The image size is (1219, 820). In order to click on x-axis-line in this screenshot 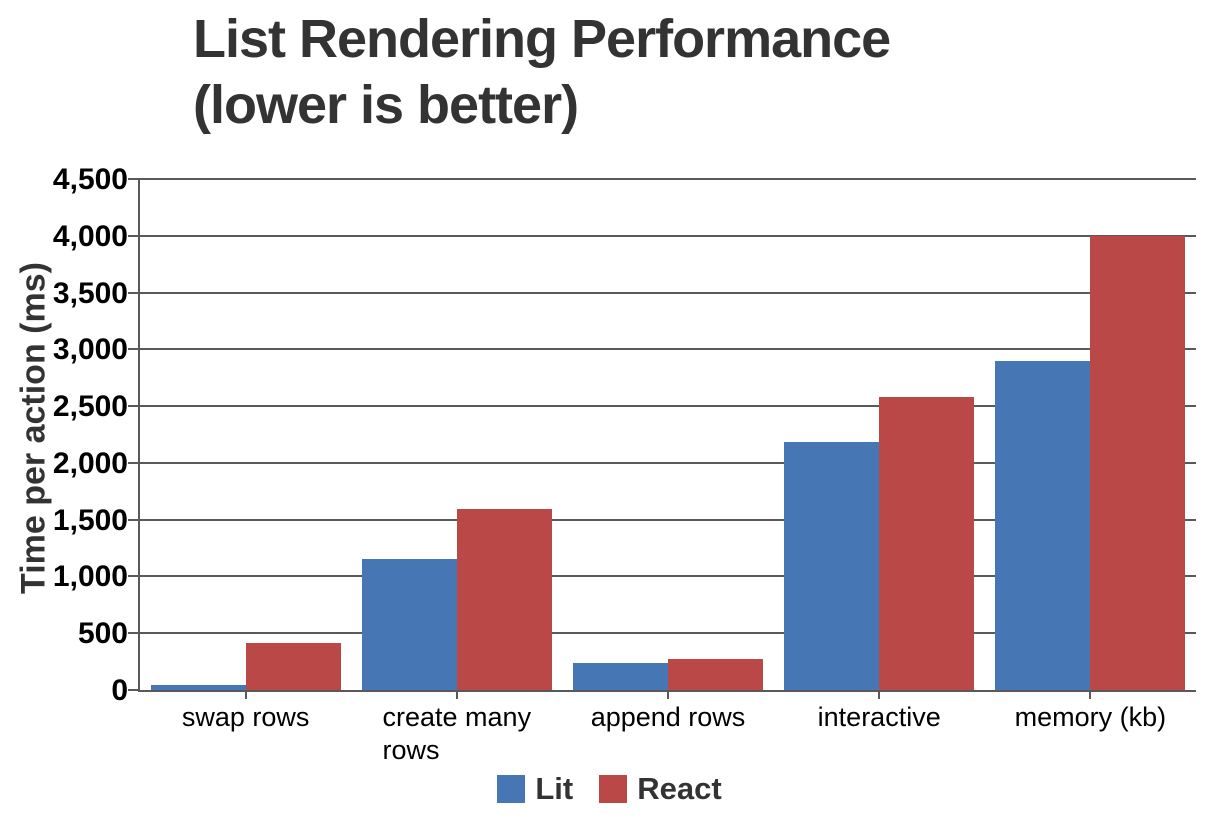, I will do `click(667, 691)`.